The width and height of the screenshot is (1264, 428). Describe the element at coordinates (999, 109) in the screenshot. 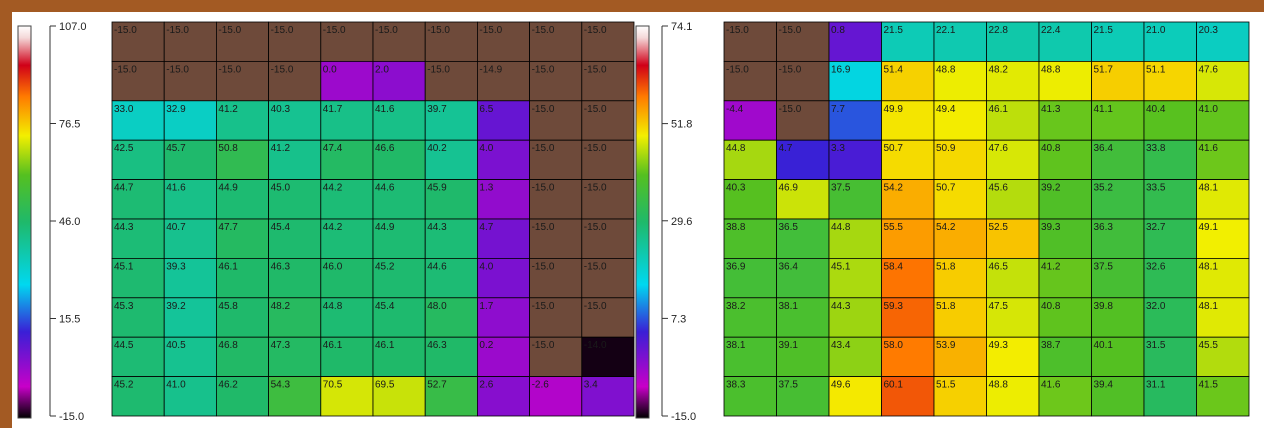

I see `heatmap-2-cell-label: 46.1` at that location.